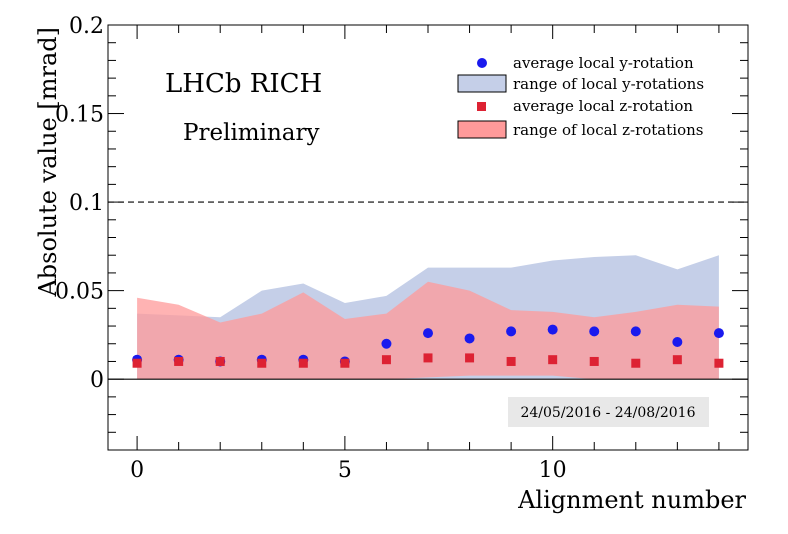  Describe the element at coordinates (482, 63) in the screenshot. I see `legend-marker-y-average` at that location.